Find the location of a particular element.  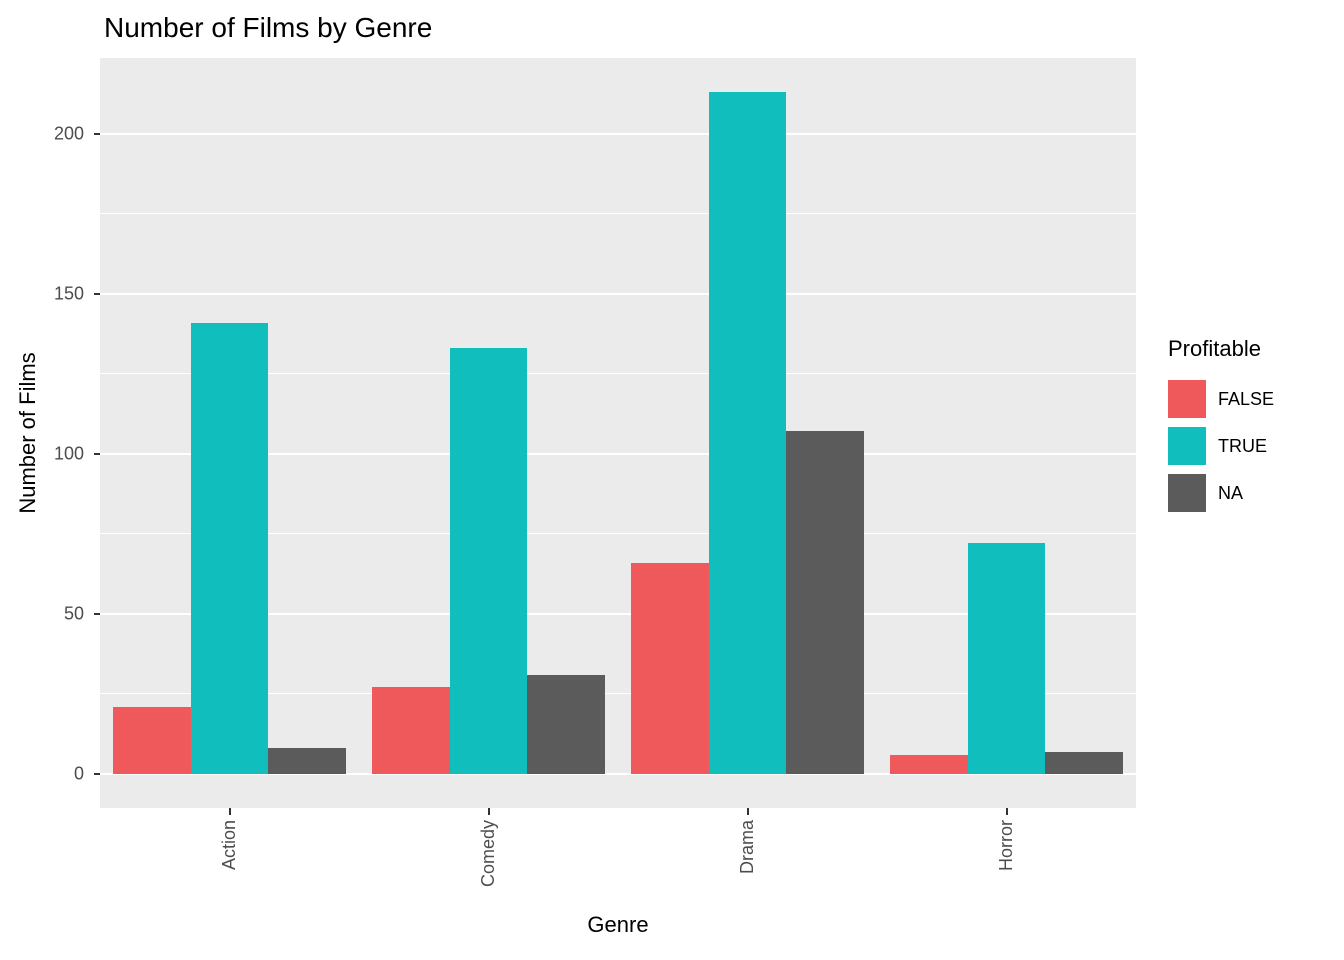

bar-horror-na is located at coordinates (1084, 762).